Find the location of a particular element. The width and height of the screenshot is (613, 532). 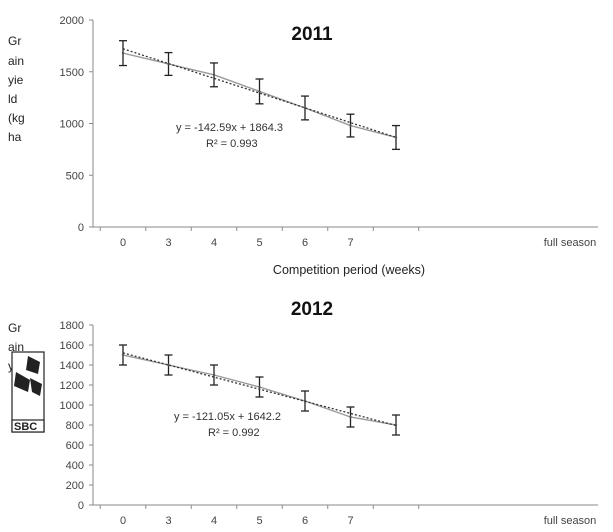

y-tick-label: 200 is located at coordinates (75, 486).